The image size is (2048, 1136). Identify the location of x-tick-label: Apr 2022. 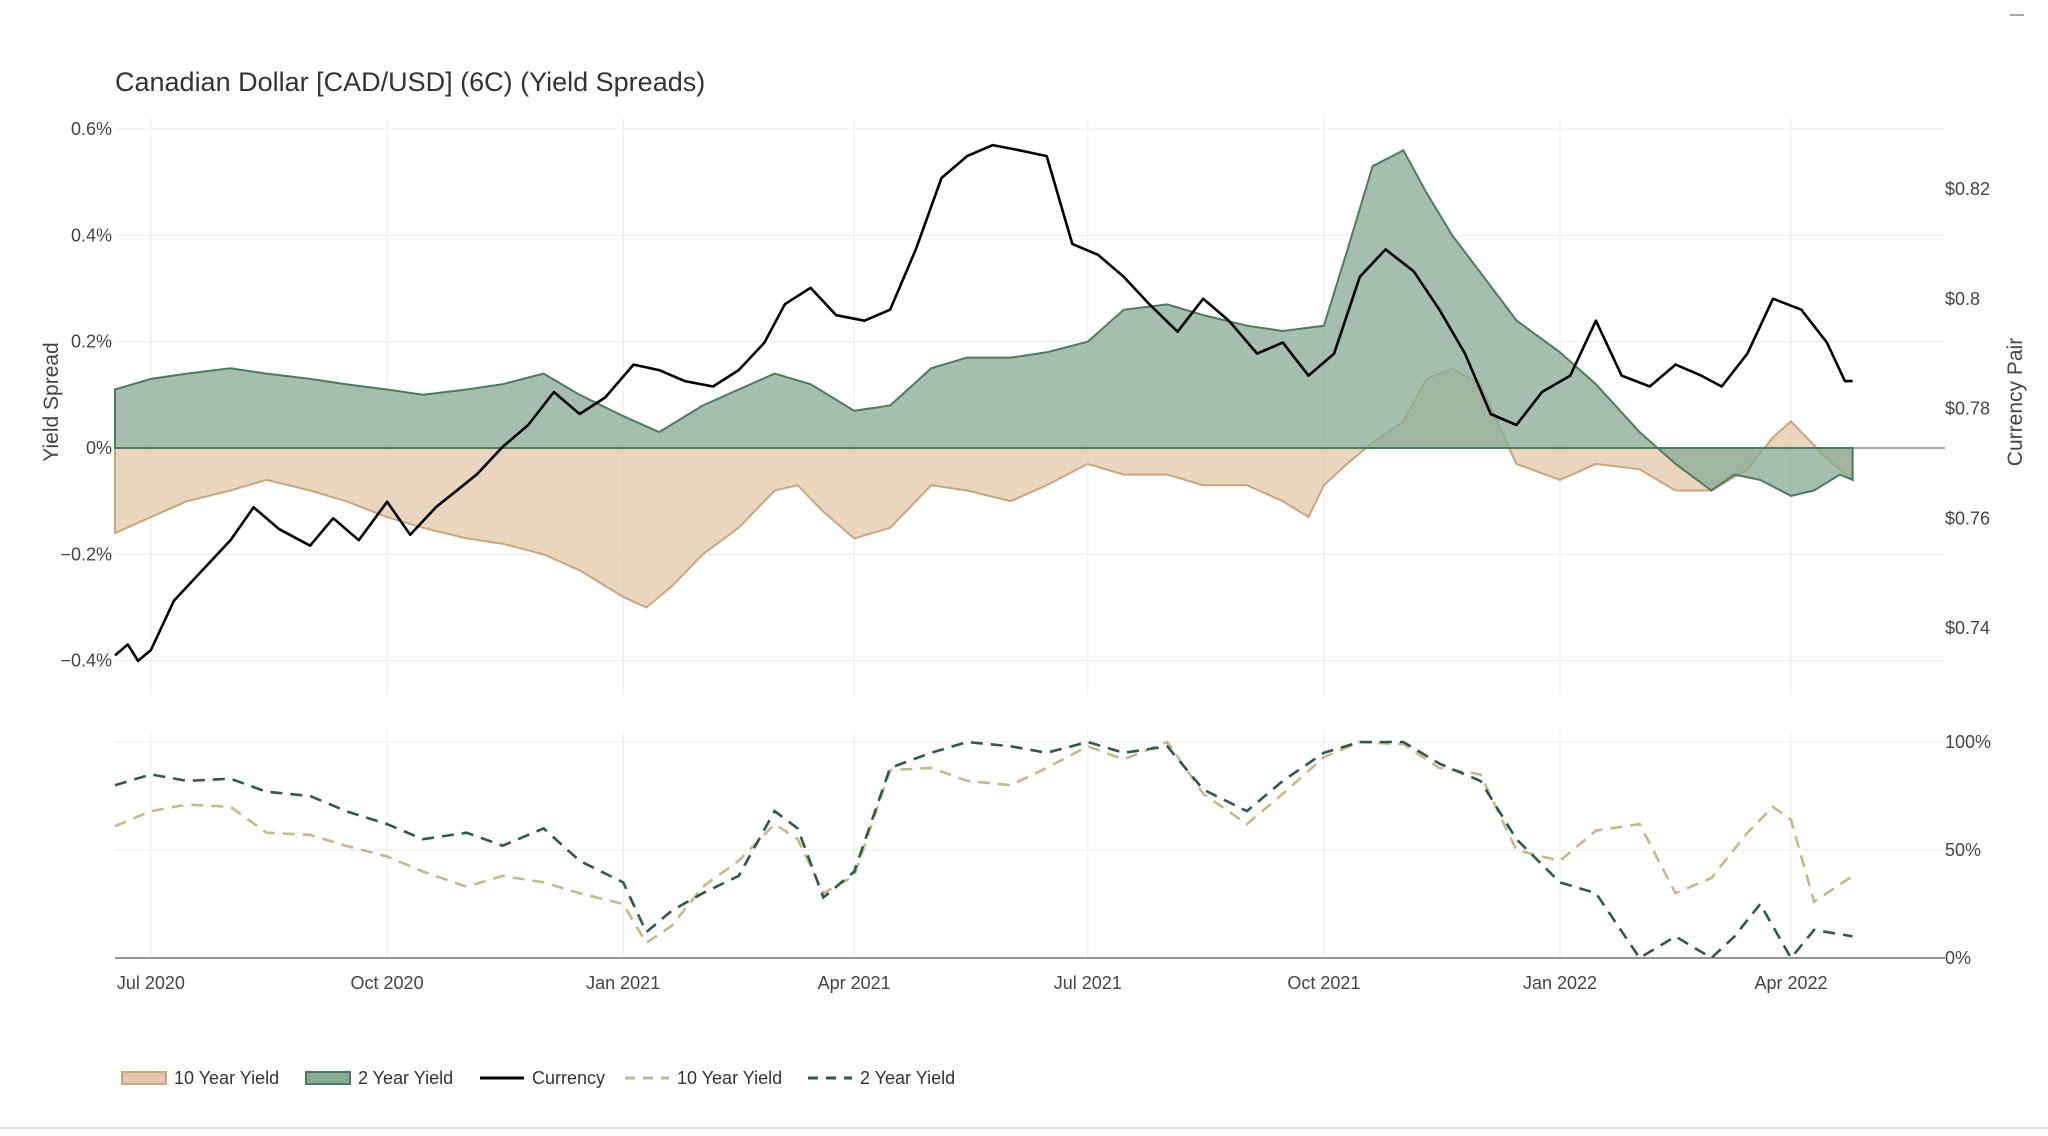
(1790, 983).